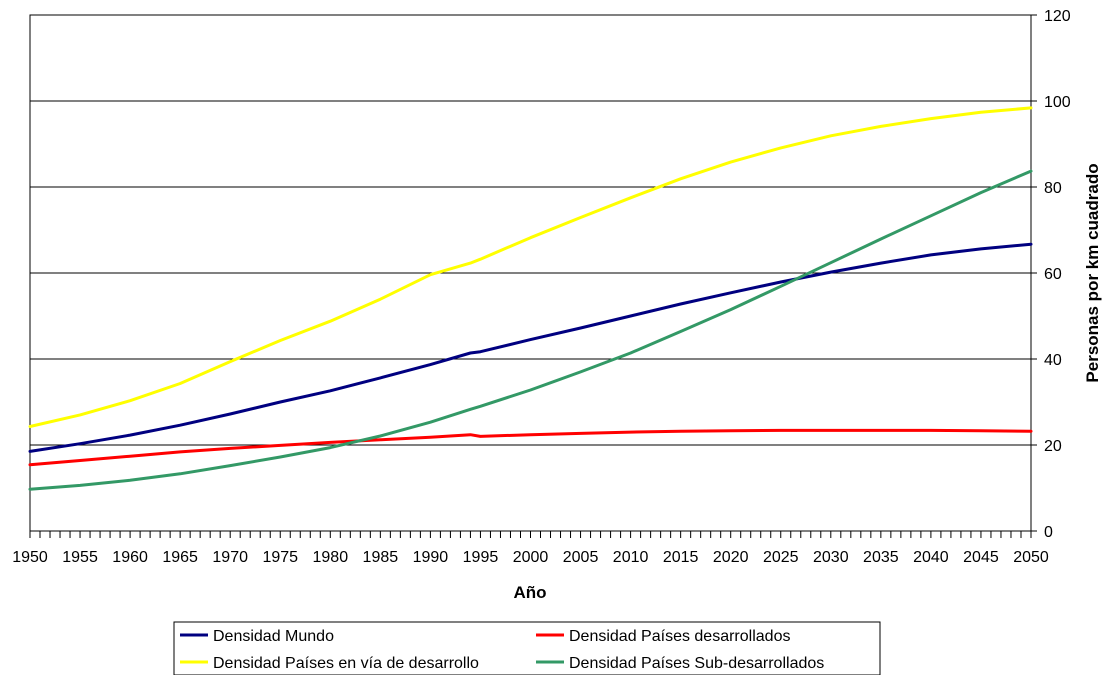 This screenshot has width=1114, height=680. Describe the element at coordinates (1053, 360) in the screenshot. I see `y-tick-label: 40` at that location.